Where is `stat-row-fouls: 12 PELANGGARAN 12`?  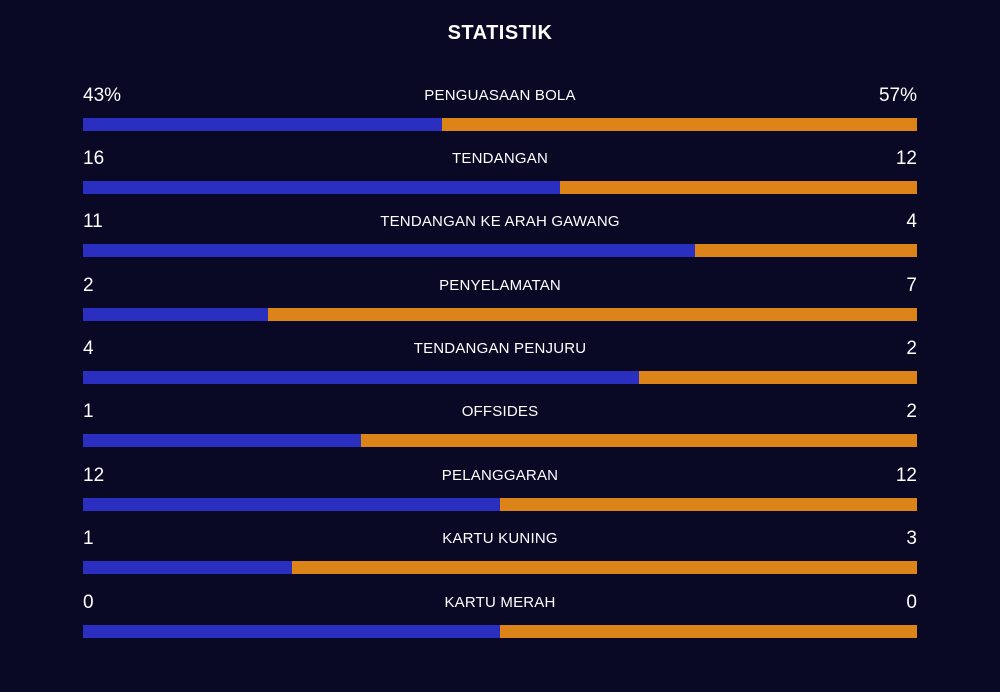
stat-row-fouls: 12 PELANGGARAN 12 is located at coordinates (500, 491).